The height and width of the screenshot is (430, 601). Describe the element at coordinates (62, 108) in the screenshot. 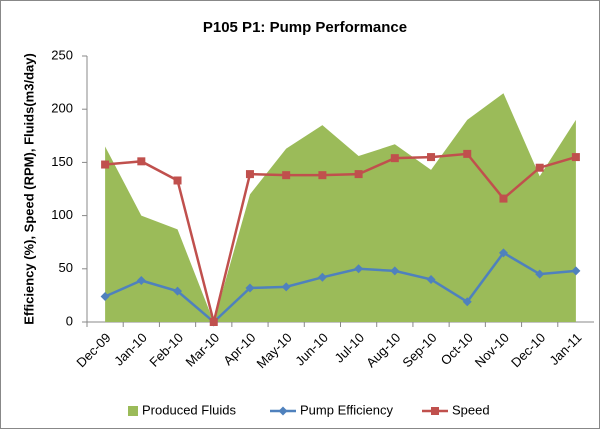

I see `y-tick-label: 200` at that location.